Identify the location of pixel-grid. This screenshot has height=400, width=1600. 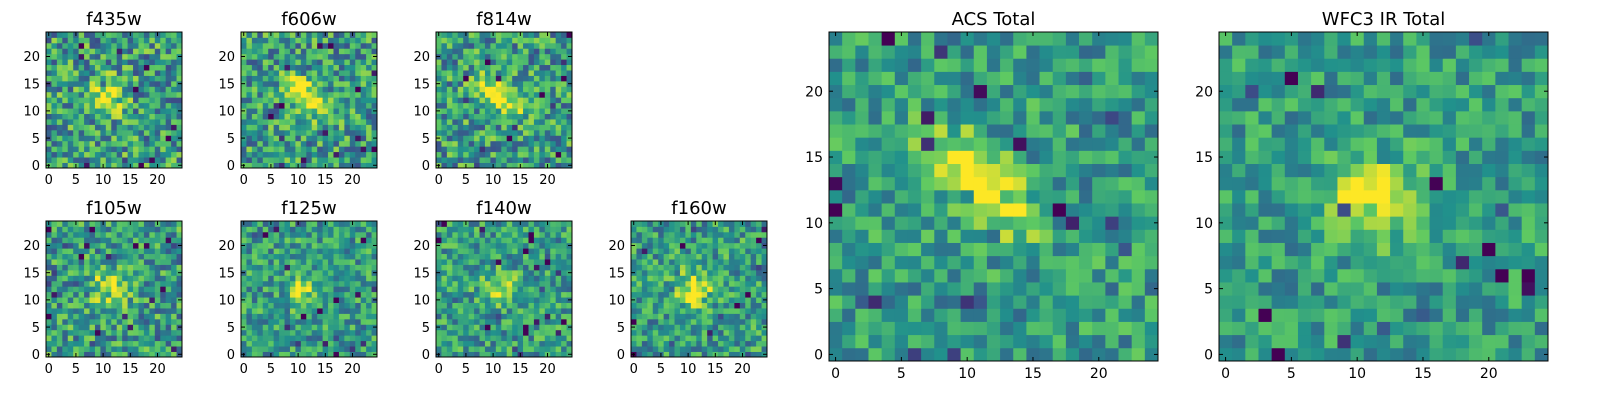
(309, 289).